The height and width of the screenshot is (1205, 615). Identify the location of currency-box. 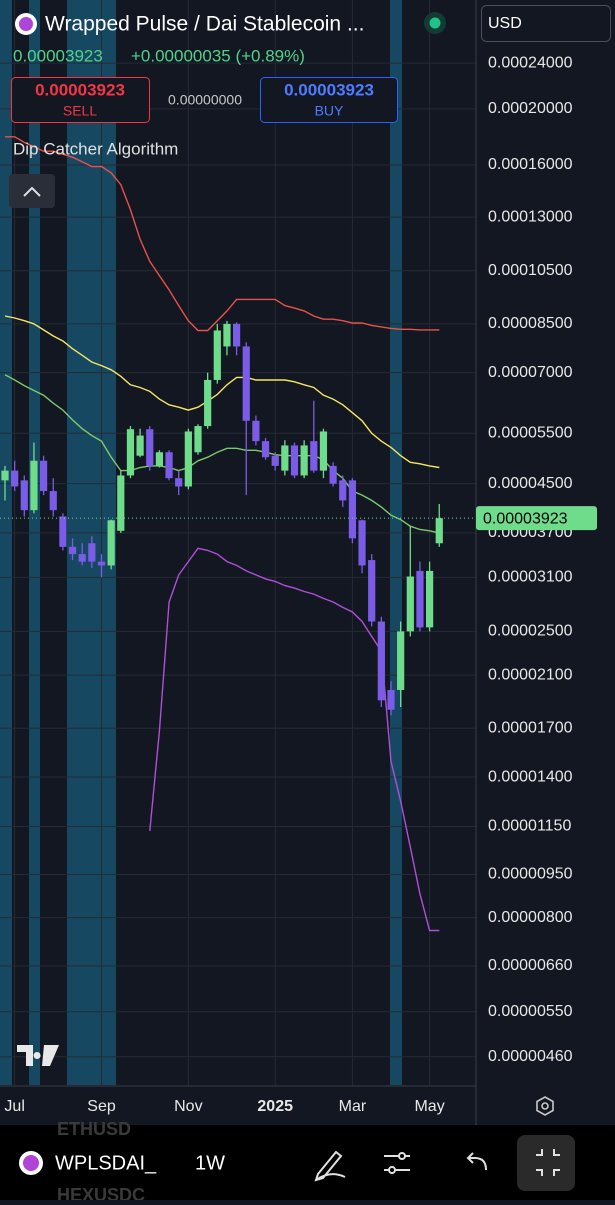
(546, 23).